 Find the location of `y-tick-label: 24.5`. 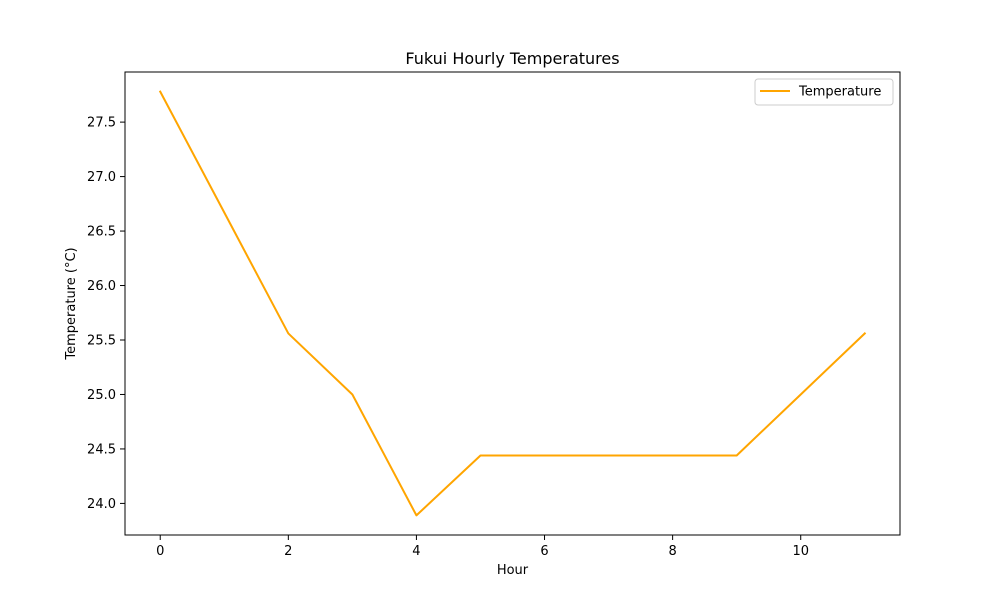

y-tick-label: 24.5 is located at coordinates (101, 449).